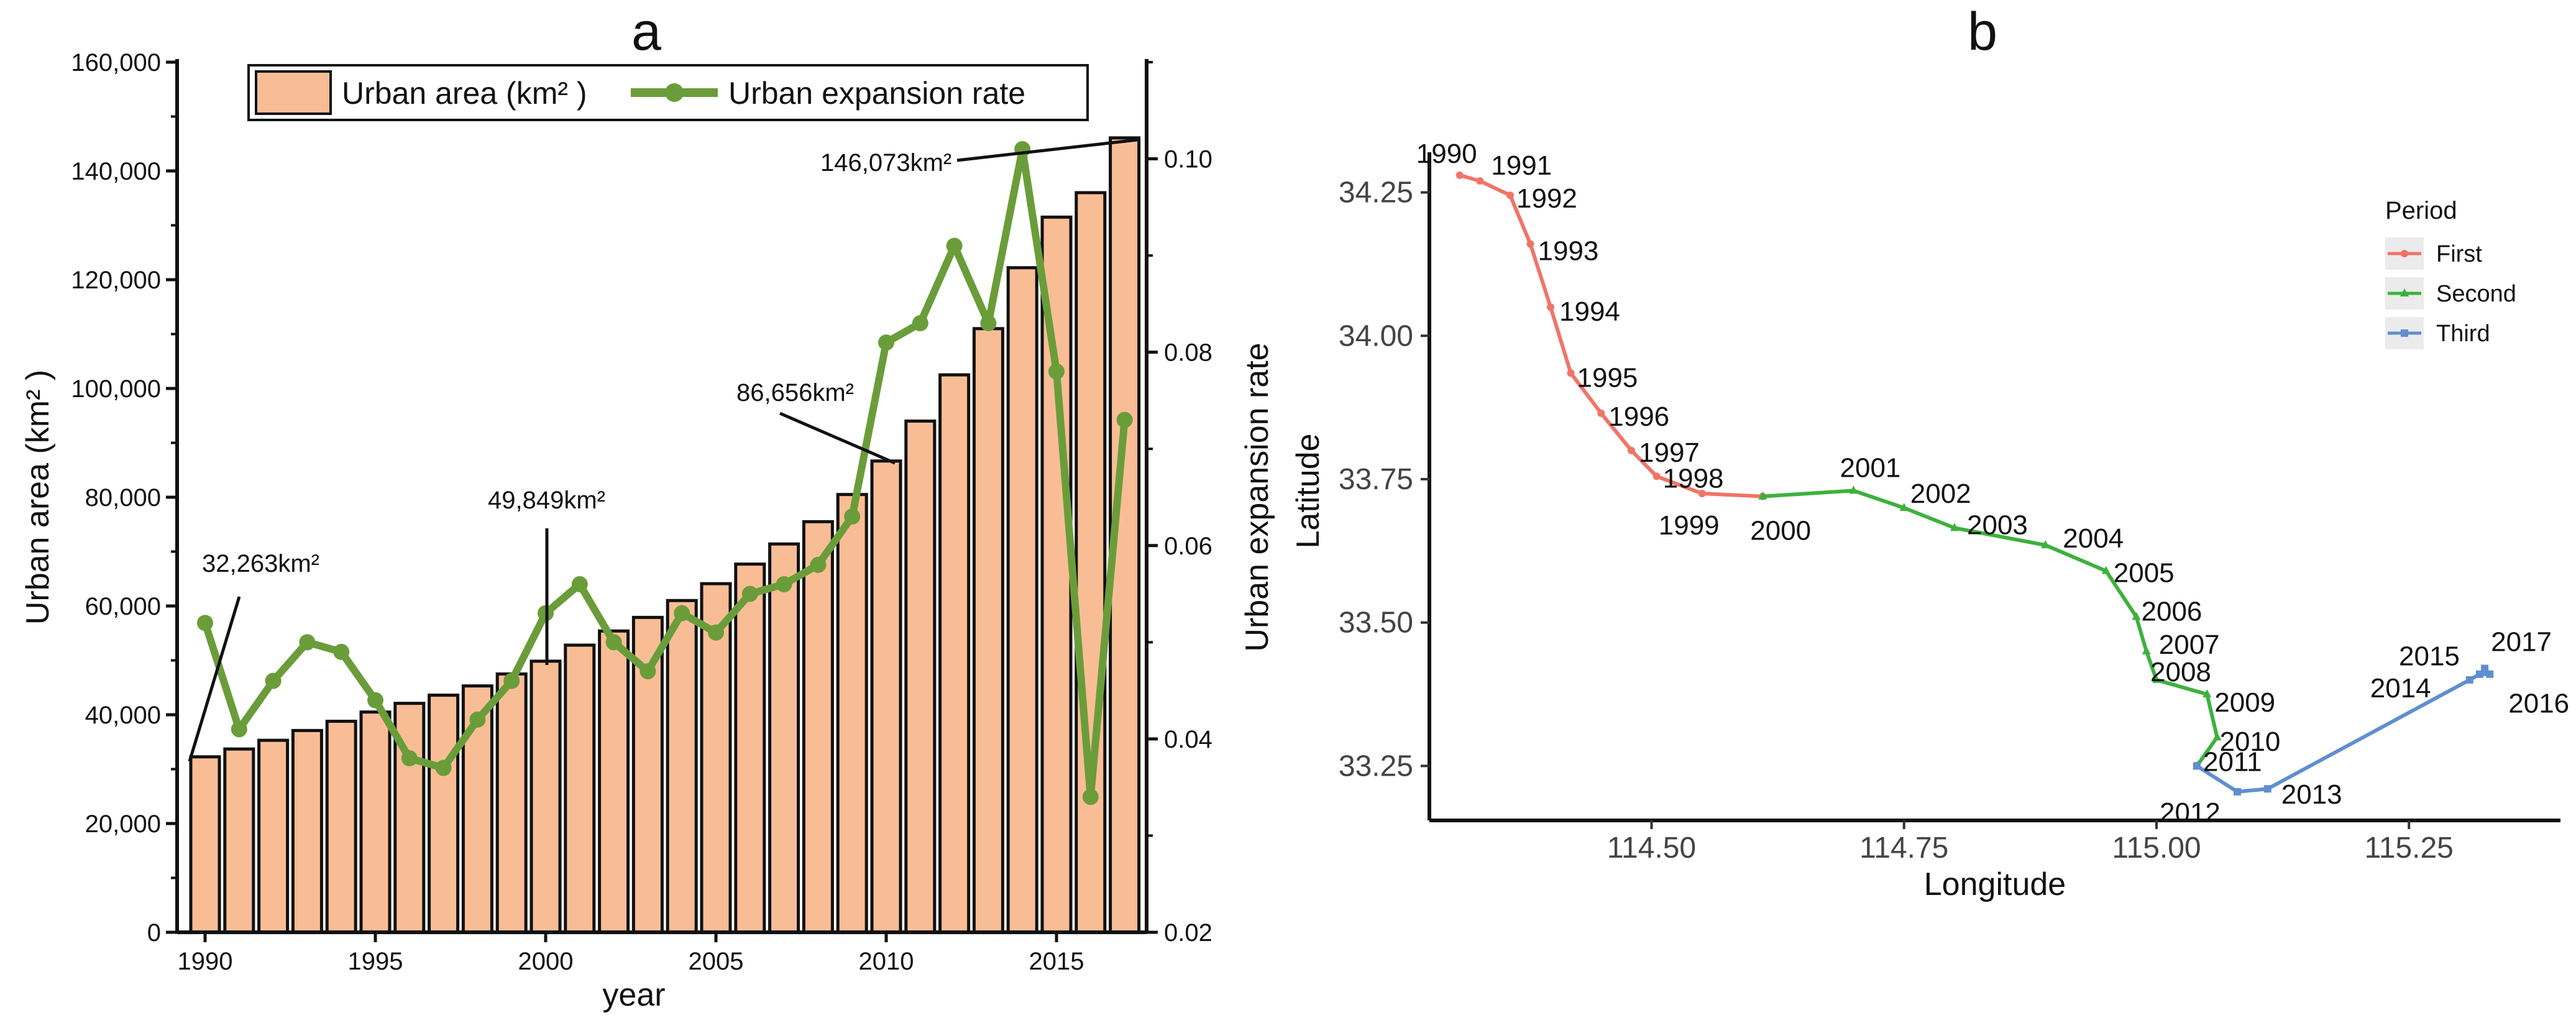  Describe the element at coordinates (375, 961) in the screenshot. I see `x-tick-label: 1995` at that location.